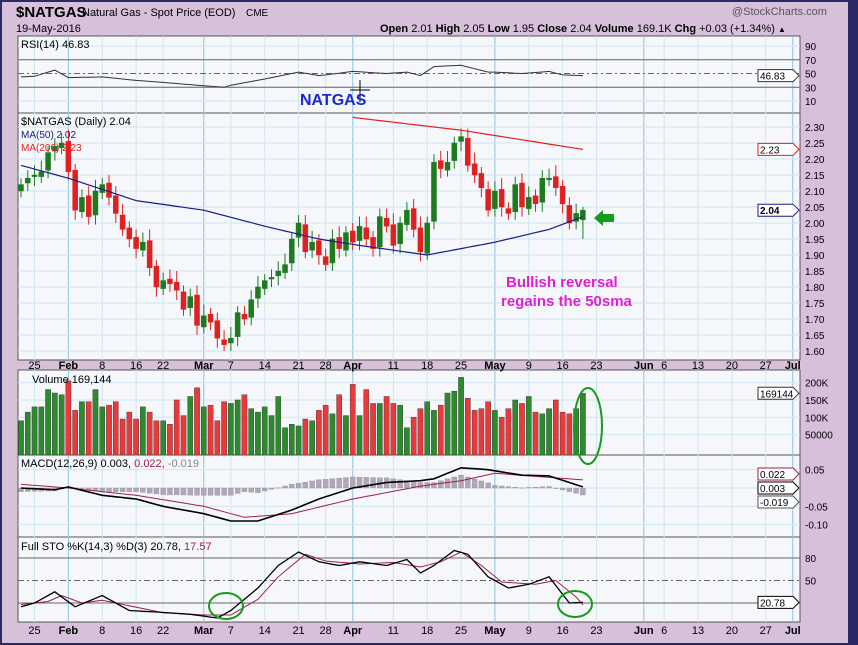 The image size is (858, 645). Describe the element at coordinates (793, 366) in the screenshot. I see `x-tick-label-top: Jul` at that location.